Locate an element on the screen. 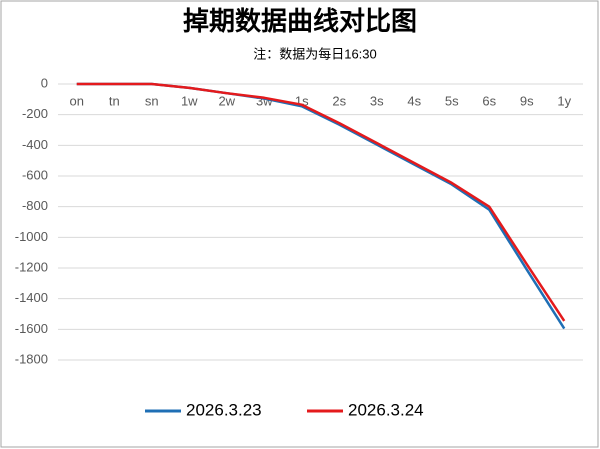 Image resolution: width=600 pixels, height=449 pixels. y-tick-label: -1800 is located at coordinates (31, 358).